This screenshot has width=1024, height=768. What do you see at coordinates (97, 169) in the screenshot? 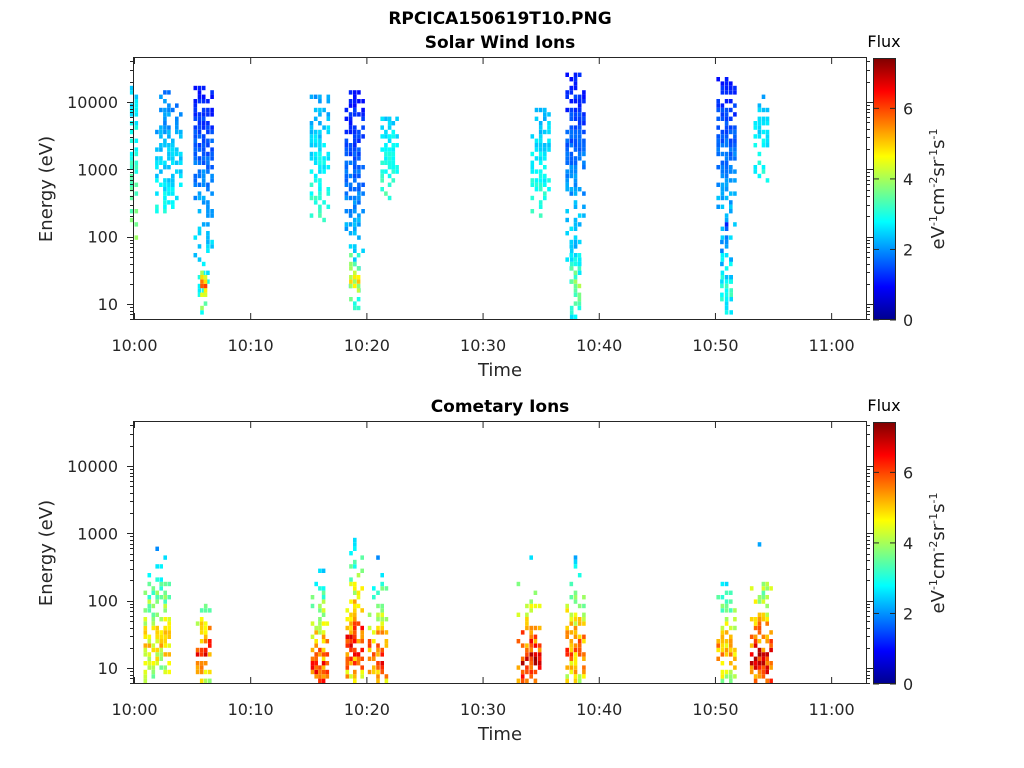
I see `y-tick-label: 1000` at bounding box center [97, 169].